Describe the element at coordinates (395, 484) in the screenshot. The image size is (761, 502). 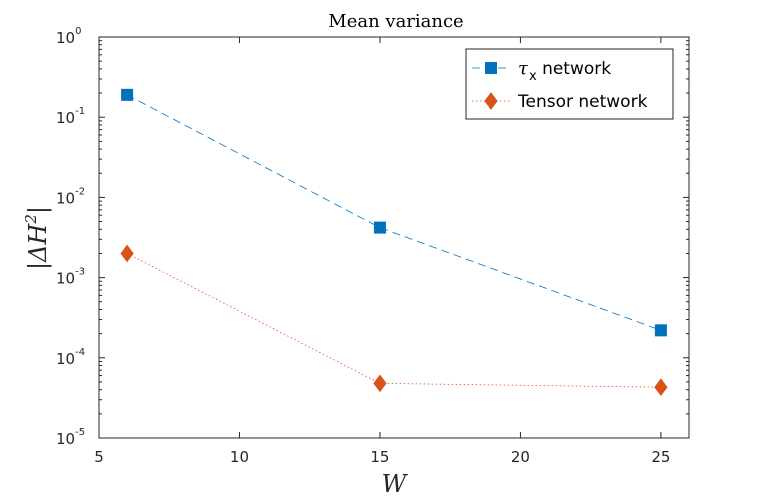
I see `x-axis-label: W` at that location.